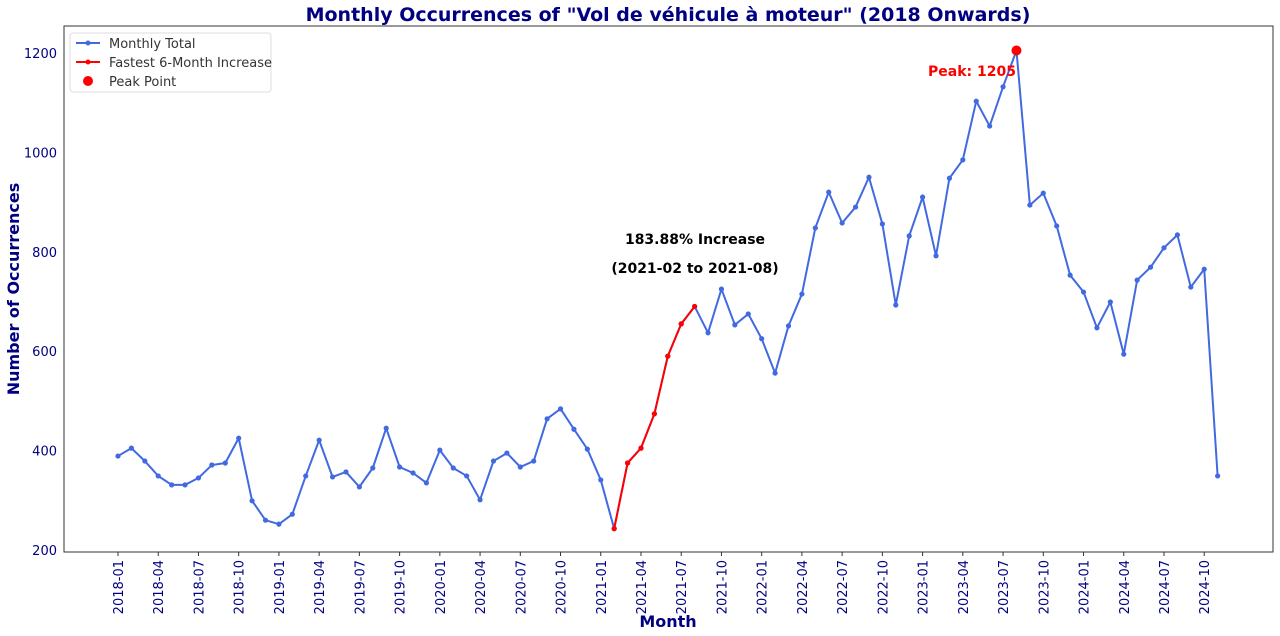  Describe the element at coordinates (481, 587) in the screenshot. I see `x-tick-label: 2020-04` at that location.